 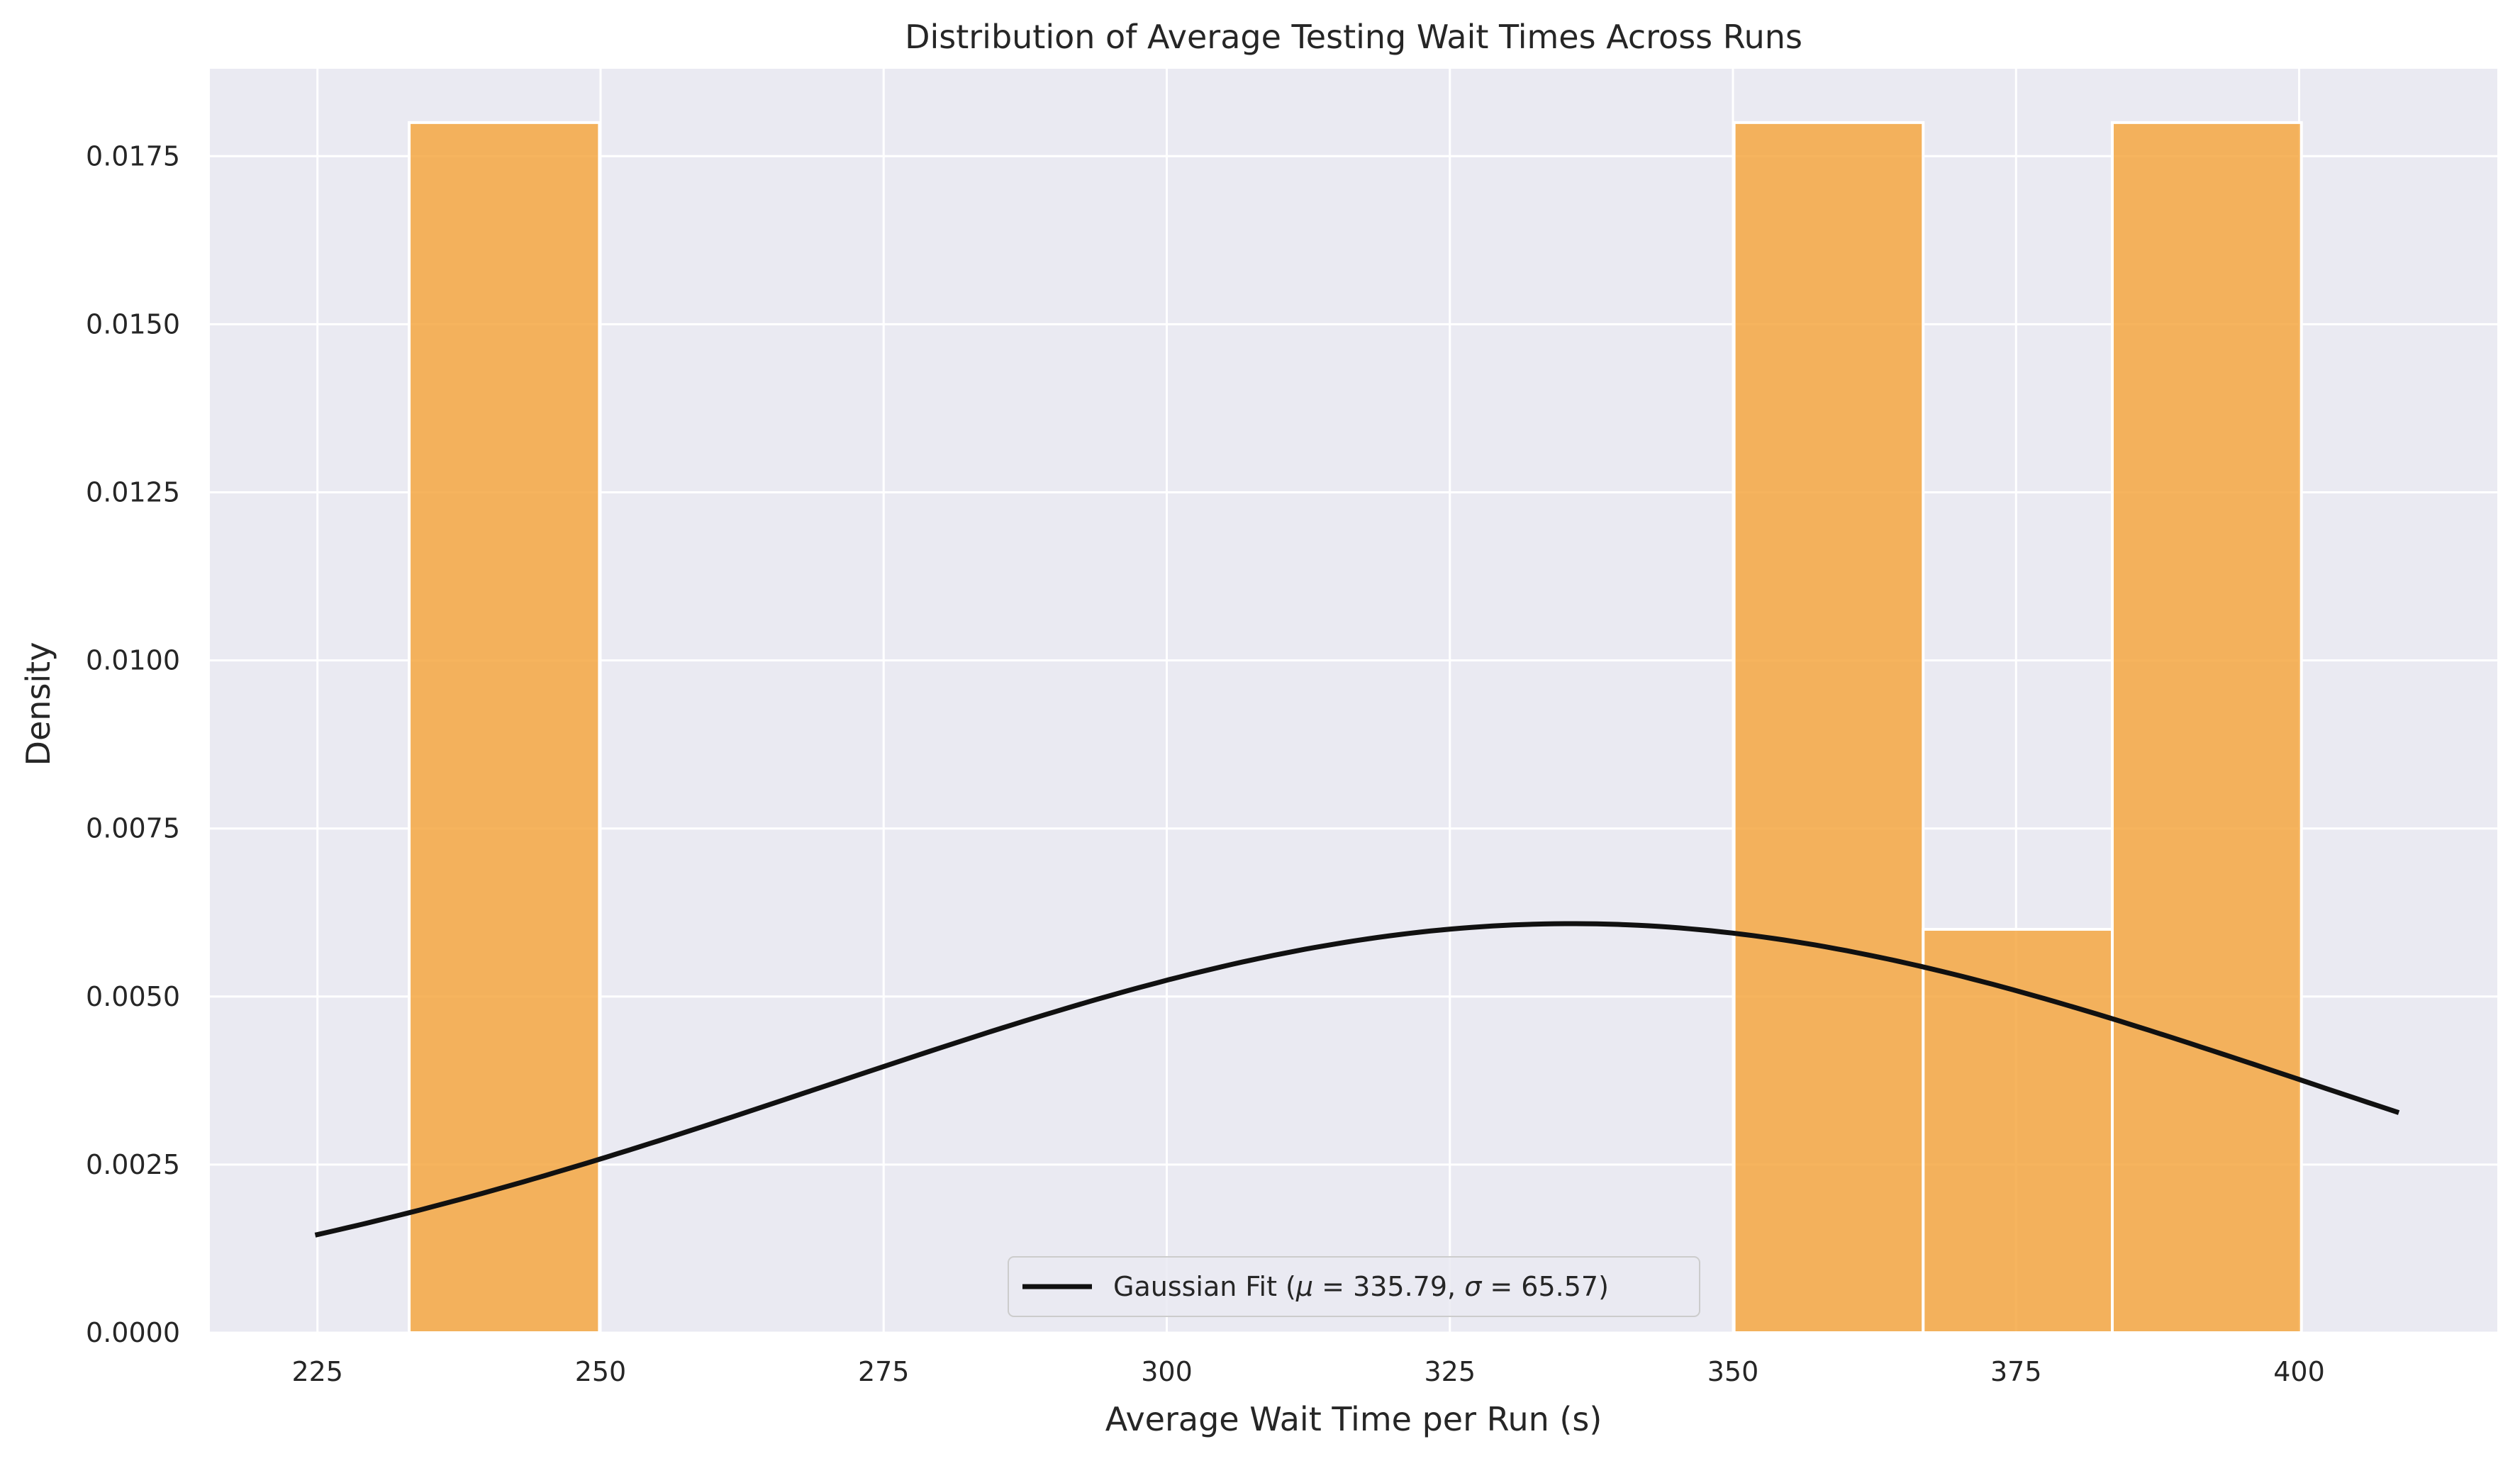 I want to click on y-tick-label-0.0000: 0.0000, so click(x=133, y=1332).